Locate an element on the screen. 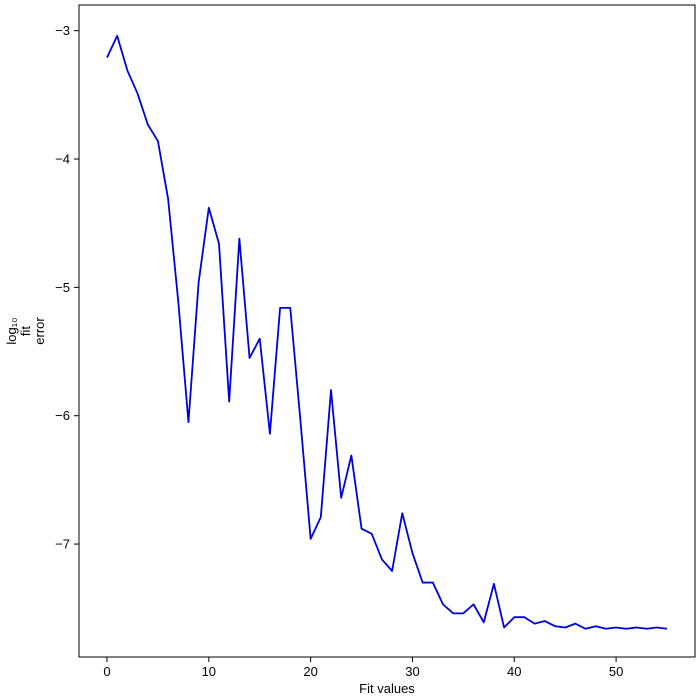 The width and height of the screenshot is (700, 700). y-axis-label-line: log₁₀ is located at coordinates (11, 330).